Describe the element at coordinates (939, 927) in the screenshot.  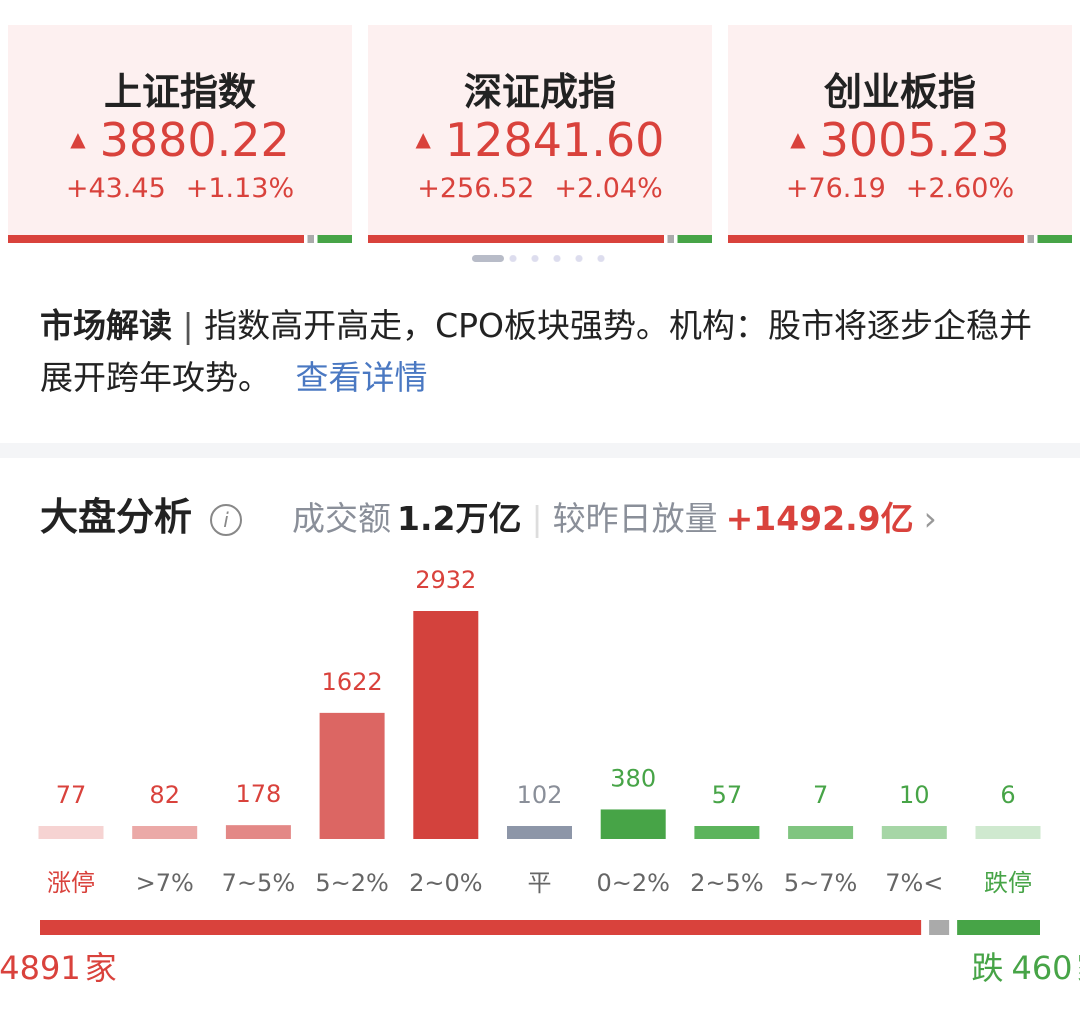
I see `flat-bar` at that location.